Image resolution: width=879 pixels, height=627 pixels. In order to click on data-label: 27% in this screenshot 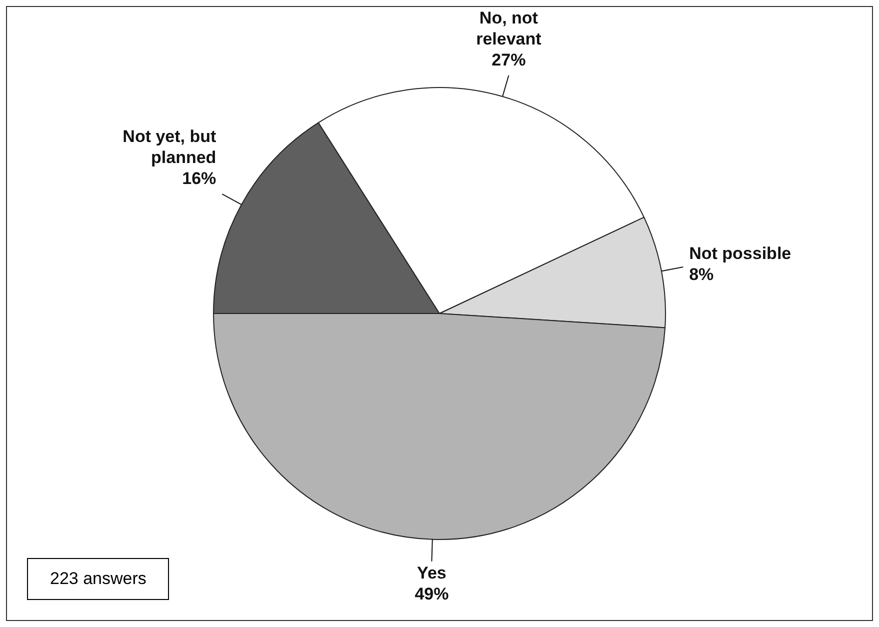, I will do `click(509, 60)`.